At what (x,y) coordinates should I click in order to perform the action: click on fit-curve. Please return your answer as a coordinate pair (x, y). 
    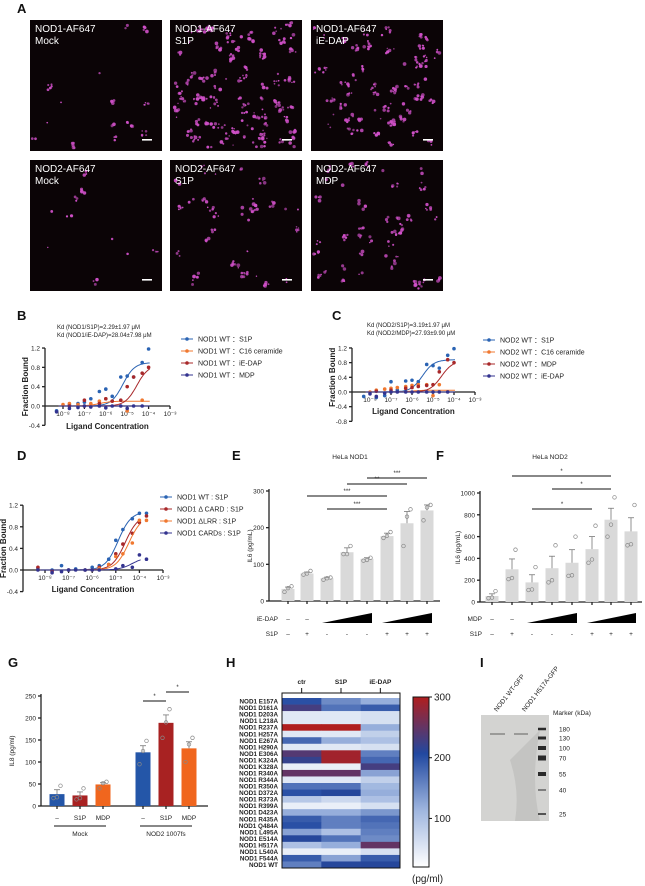
    Looking at the image, I should click on (90, 545).